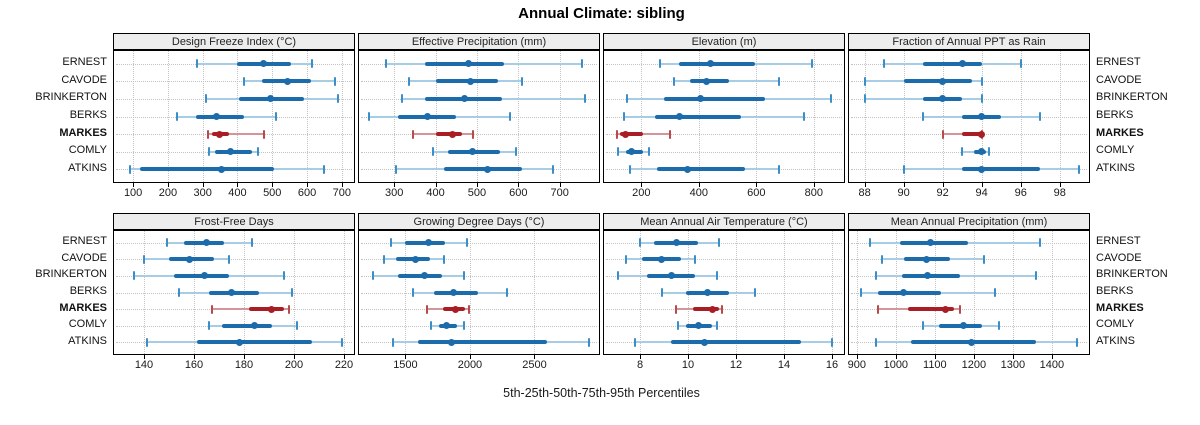 The height and width of the screenshot is (425, 1200). What do you see at coordinates (784, 365) in the screenshot?
I see `tick-label: 14` at bounding box center [784, 365].